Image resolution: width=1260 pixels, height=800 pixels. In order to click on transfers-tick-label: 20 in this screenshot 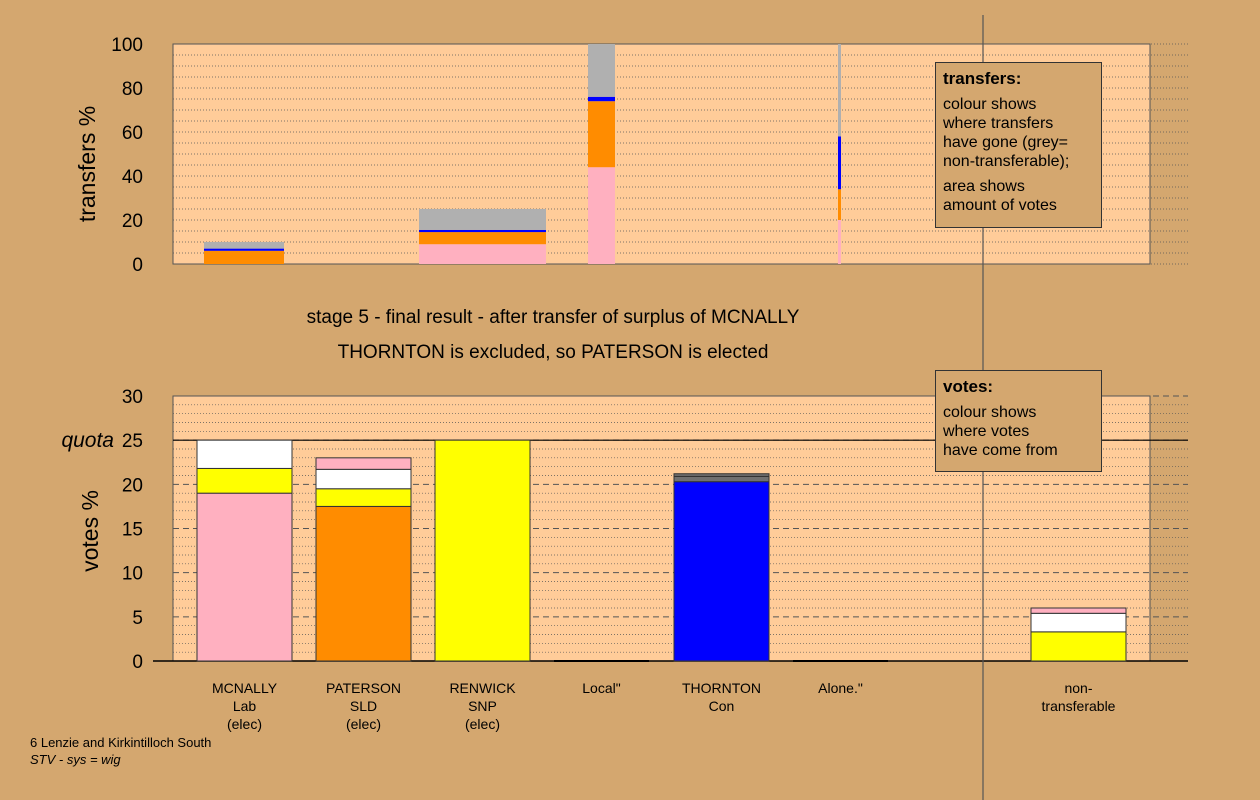, I will do `click(132, 221)`.